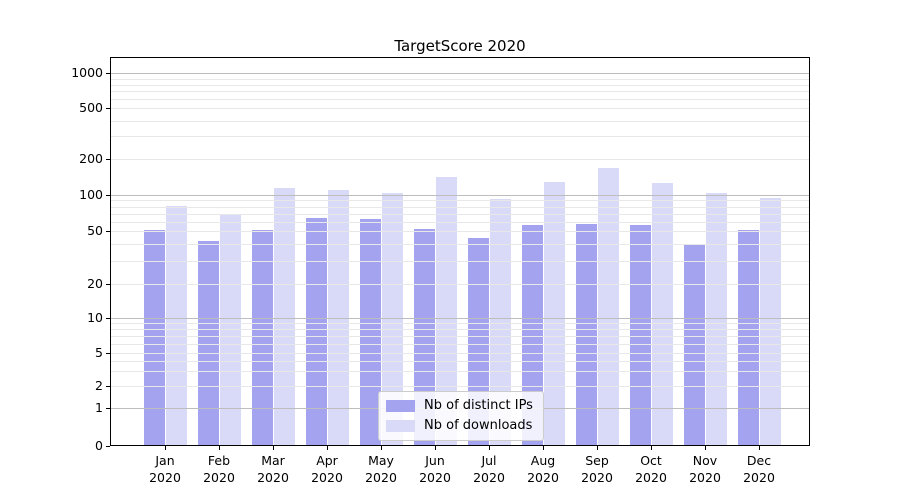  What do you see at coordinates (400, 406) in the screenshot?
I see `legend-swatch-distinct-ips` at bounding box center [400, 406].